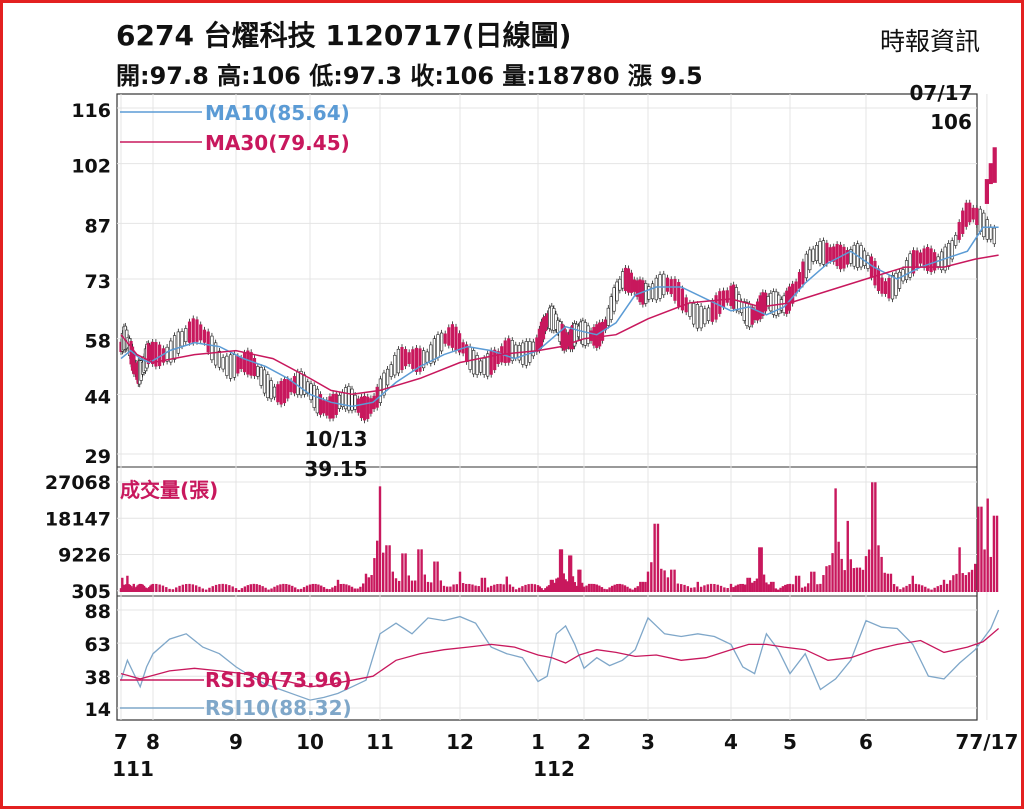 The height and width of the screenshot is (809, 1024). I want to click on price-y-tick-label: 87, so click(98, 226).